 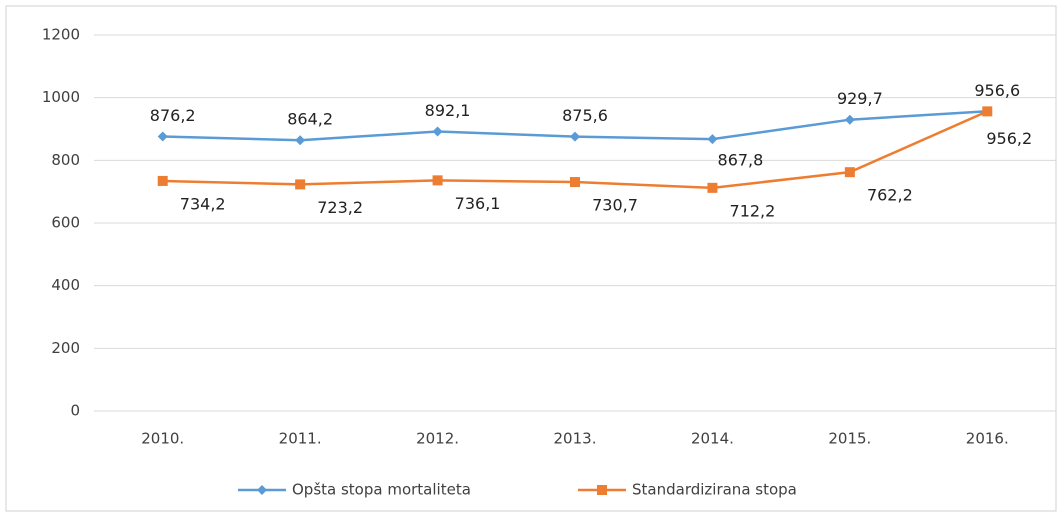 I want to click on value-label: 736,1, so click(x=478, y=203).